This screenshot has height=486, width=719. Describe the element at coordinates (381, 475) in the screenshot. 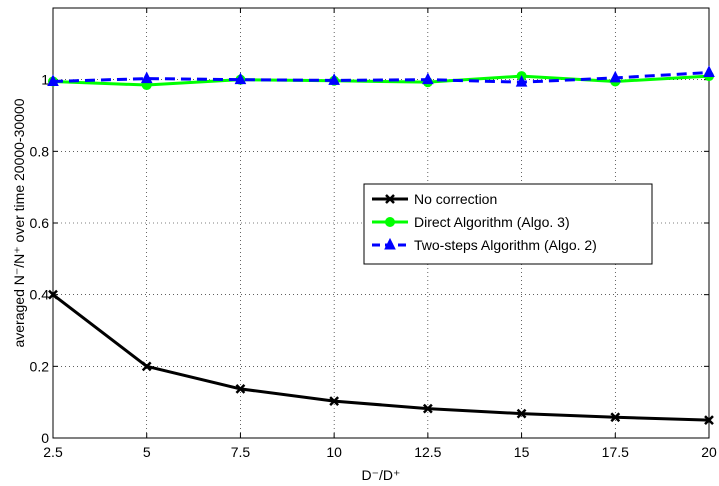

I see `x-axis-title: D⁻/D⁺` at that location.